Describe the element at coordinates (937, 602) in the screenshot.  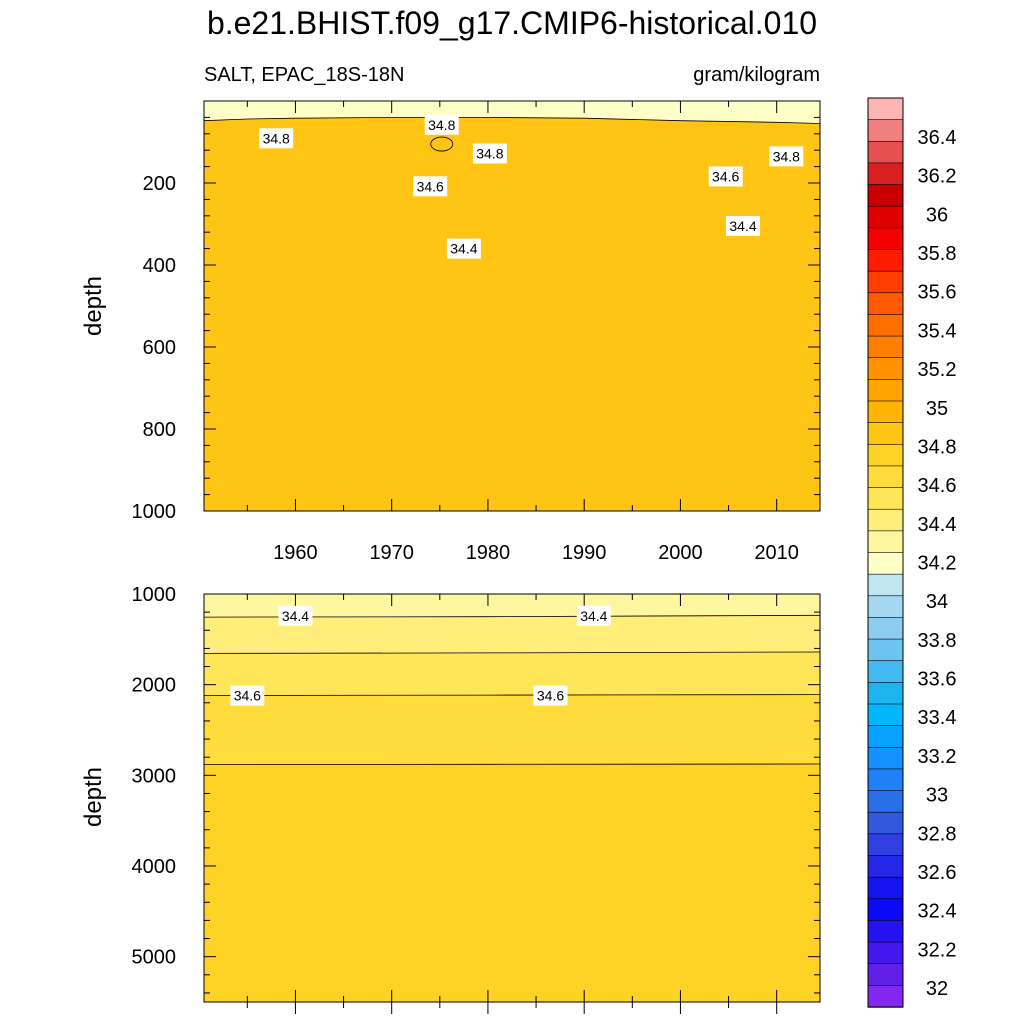
I see `colorbar-label: 34` at that location.